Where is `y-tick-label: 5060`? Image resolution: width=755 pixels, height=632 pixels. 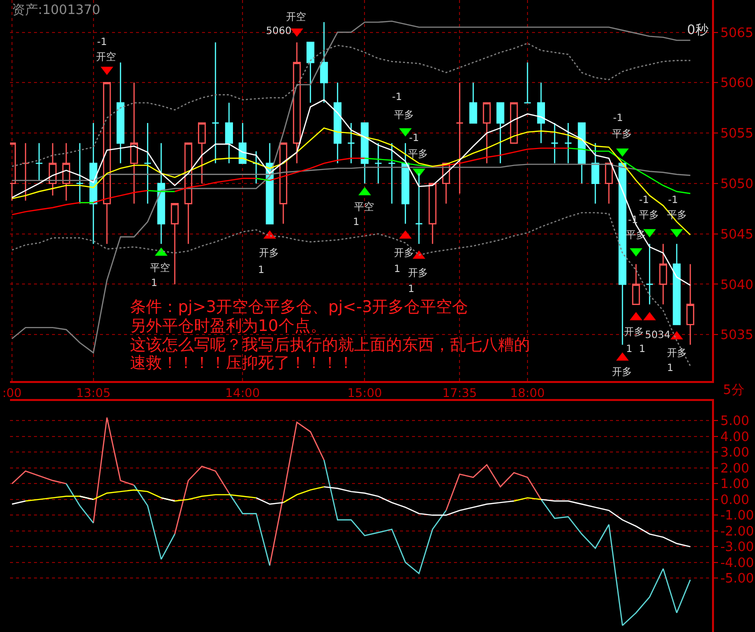 y-tick-label: 5060 is located at coordinates (737, 84).